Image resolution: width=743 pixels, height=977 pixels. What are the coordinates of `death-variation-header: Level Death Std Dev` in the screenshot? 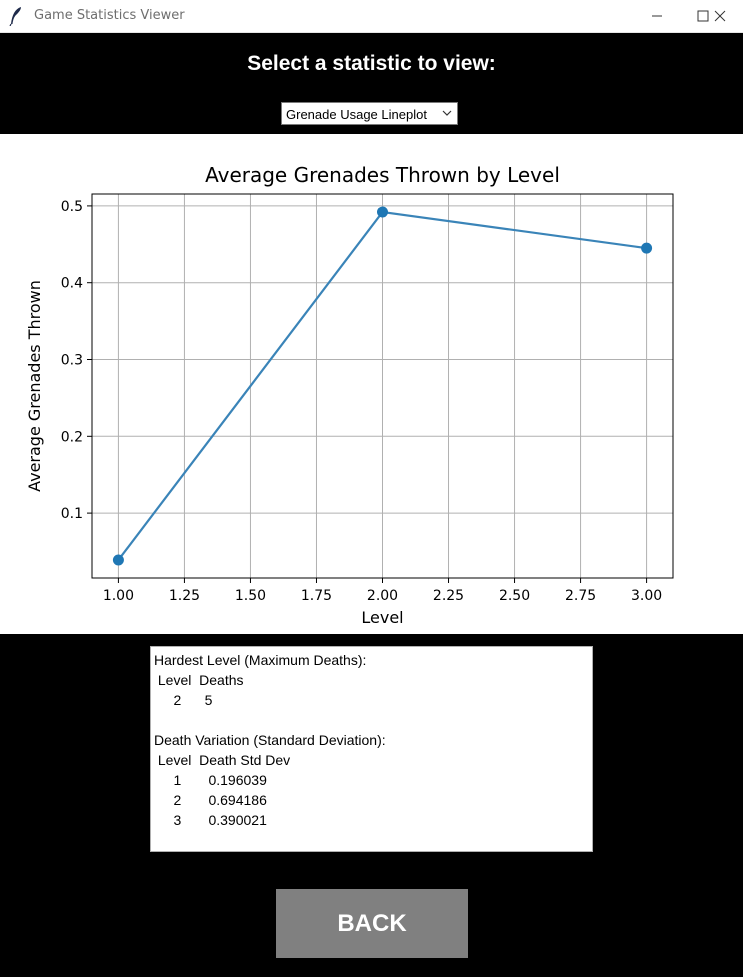 It's located at (222, 760).